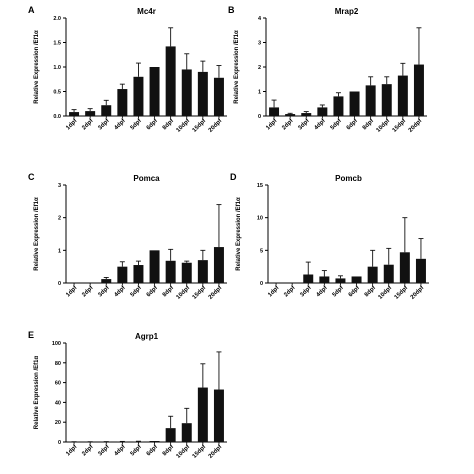 Image resolution: width=474 pixels, height=474 pixels. I want to click on panel-letter: B, so click(231, 10).